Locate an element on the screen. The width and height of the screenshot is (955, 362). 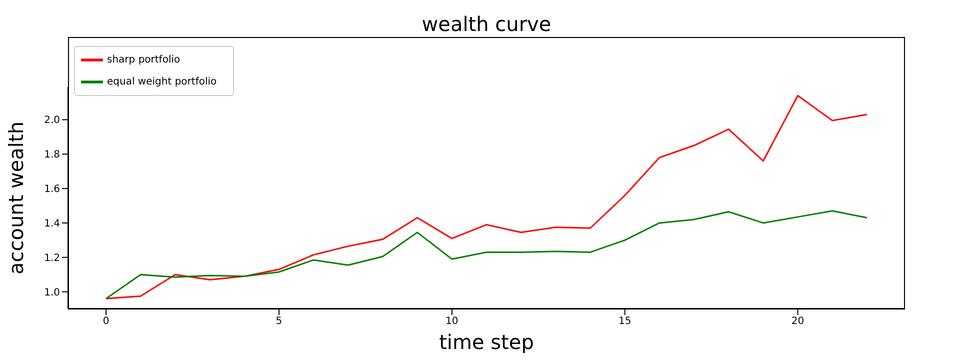
y-axis-title: account wealth is located at coordinates (16, 198).